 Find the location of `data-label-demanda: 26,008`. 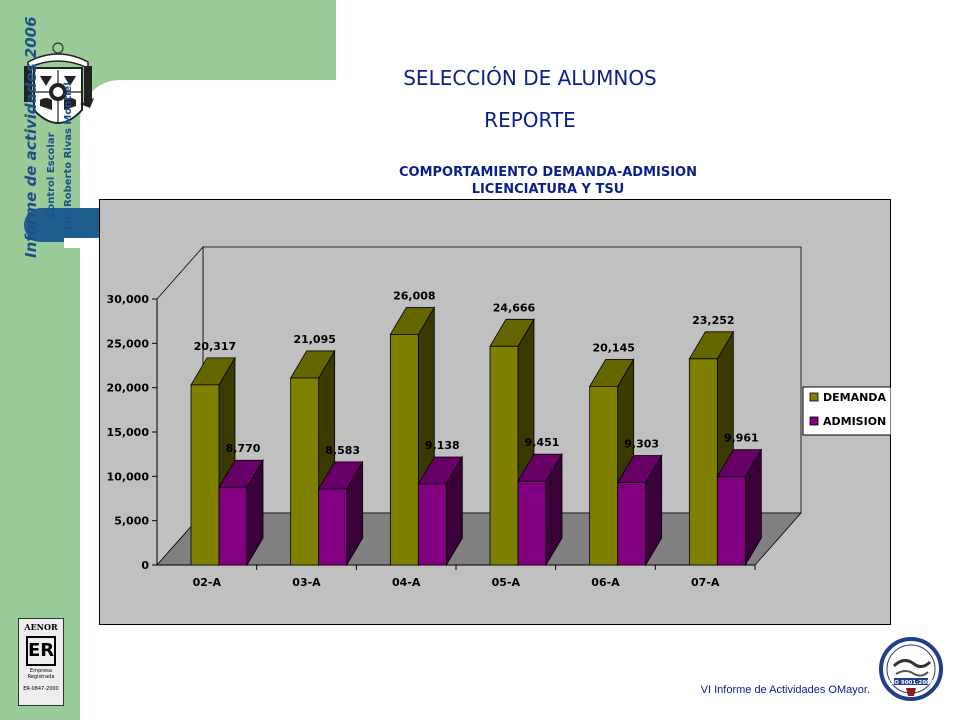

data-label-demanda: 26,008 is located at coordinates (414, 295).